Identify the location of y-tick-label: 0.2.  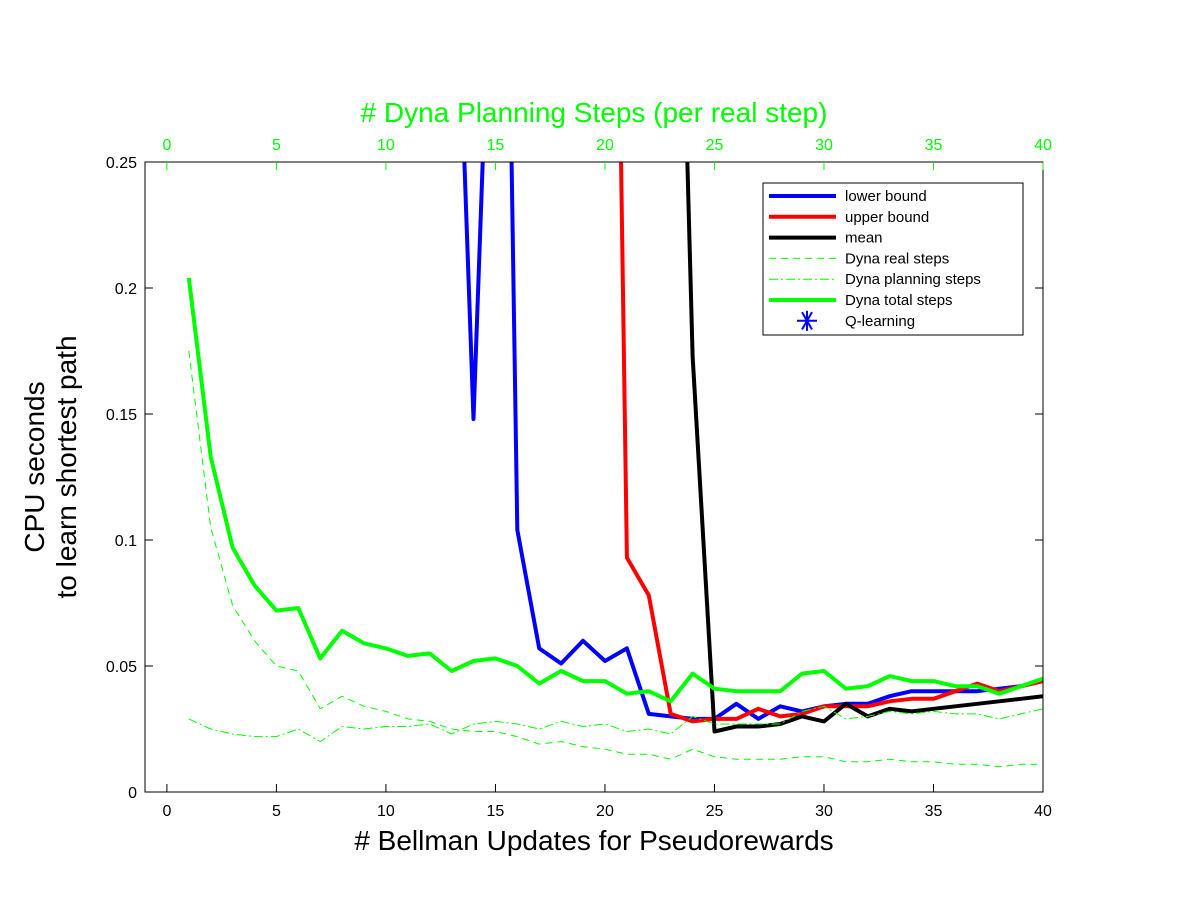
(126, 289).